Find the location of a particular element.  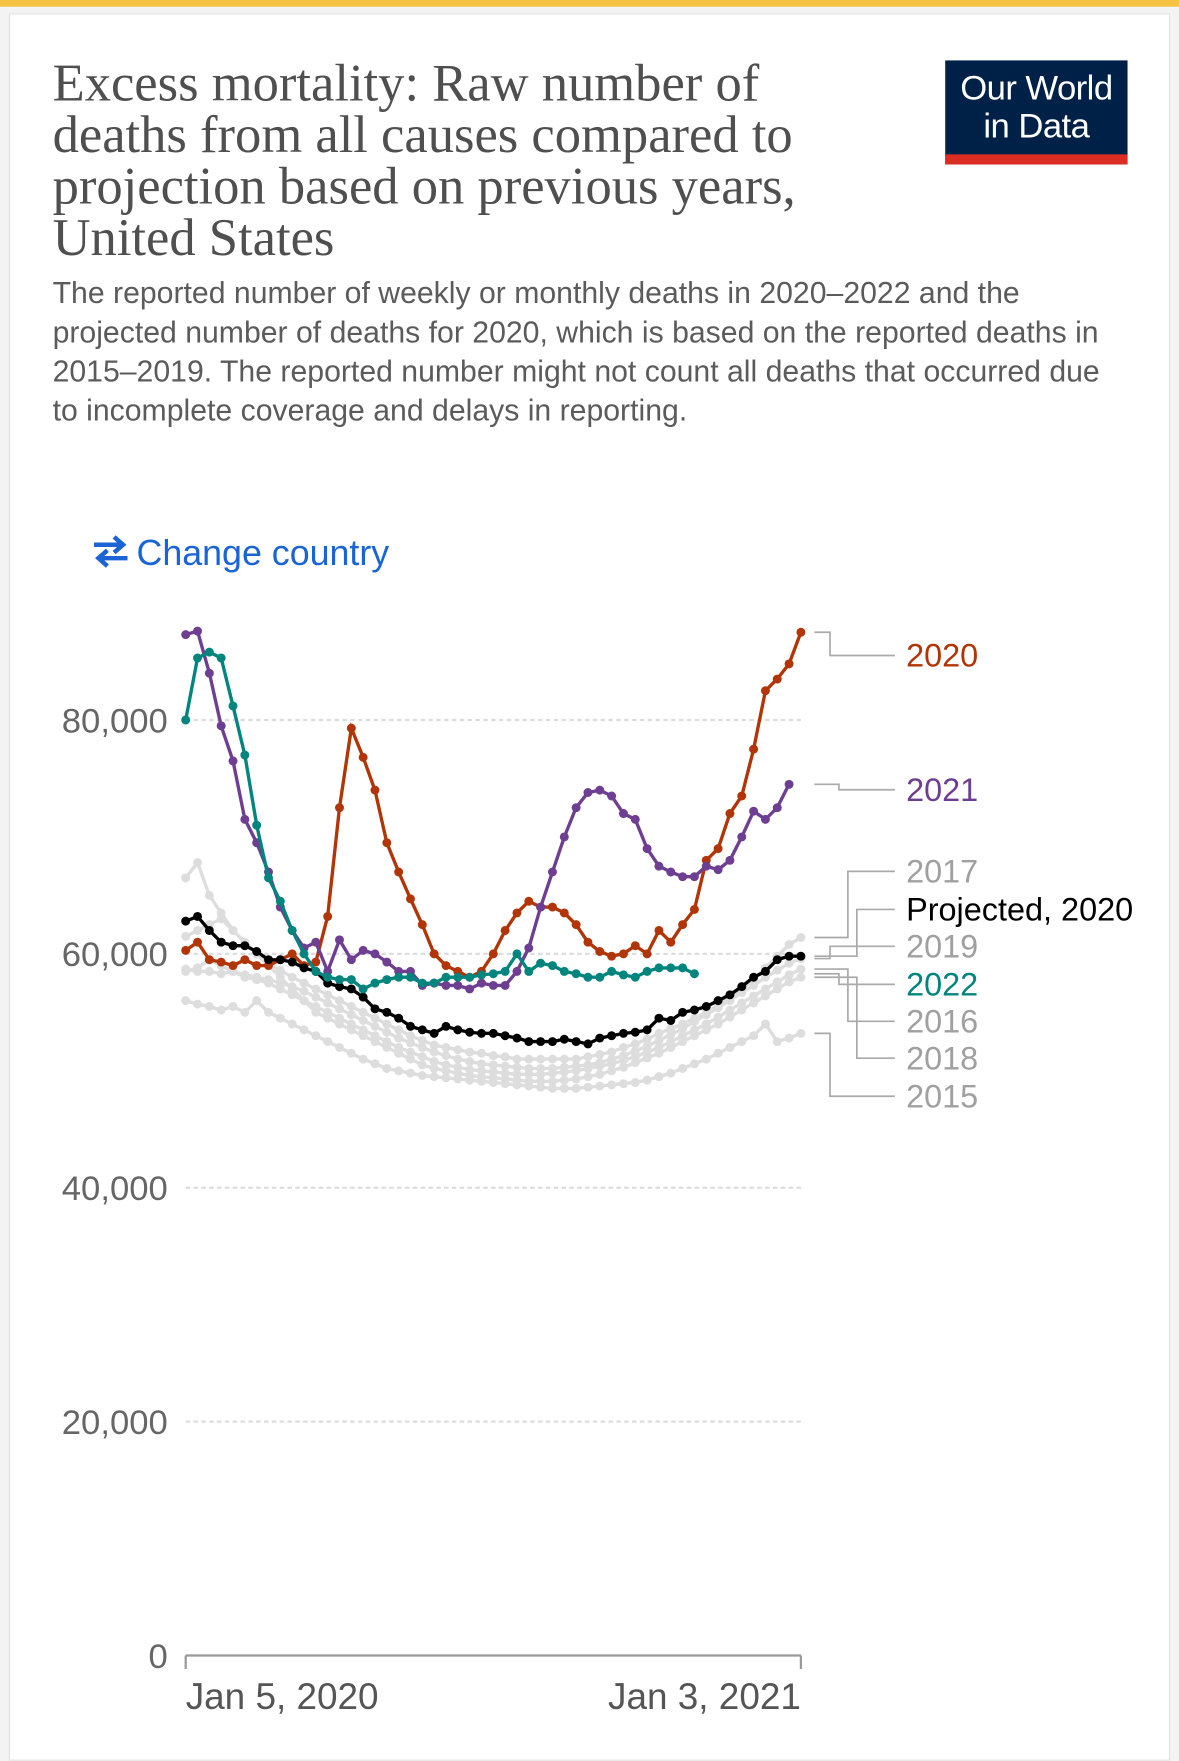

series is located at coordinates (493, 804).